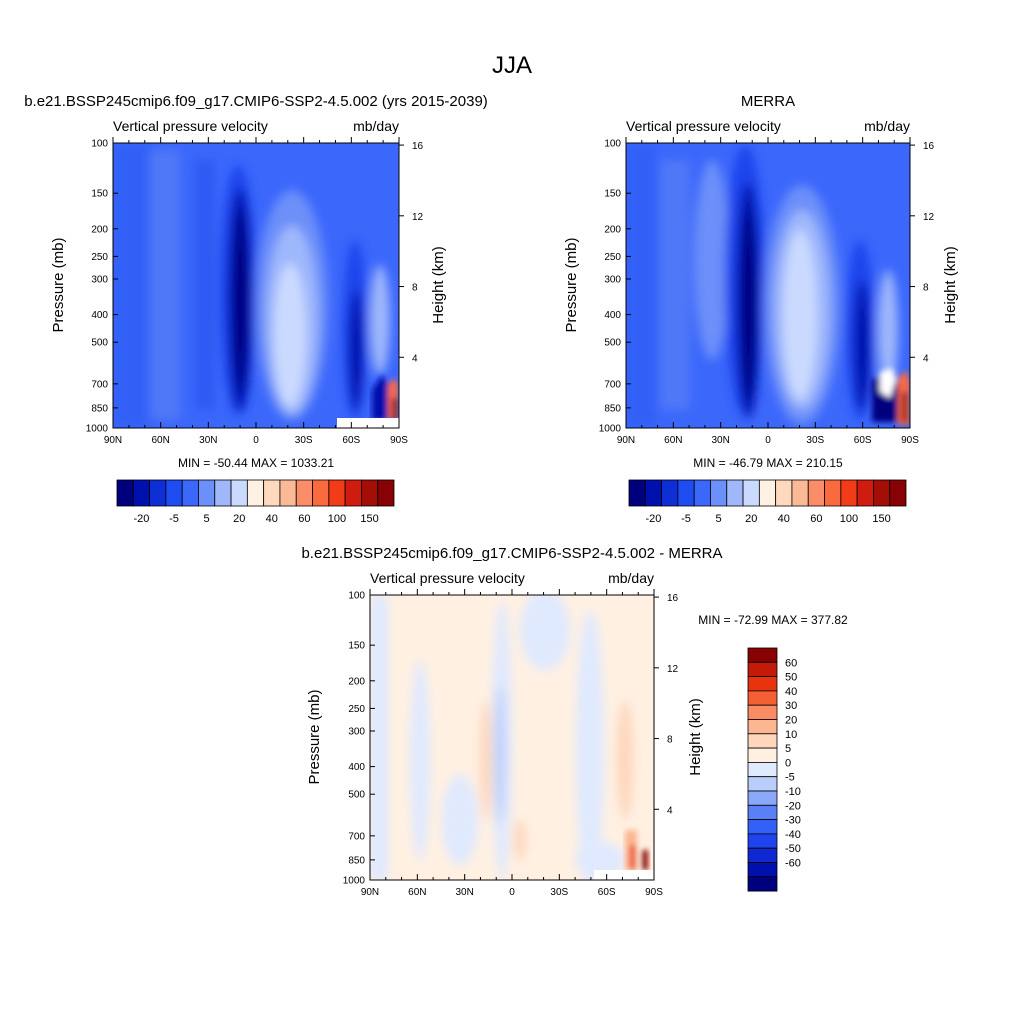 This screenshot has height=1024, width=1024. What do you see at coordinates (207, 519) in the screenshot?
I see `colorbar-label: 5` at bounding box center [207, 519].